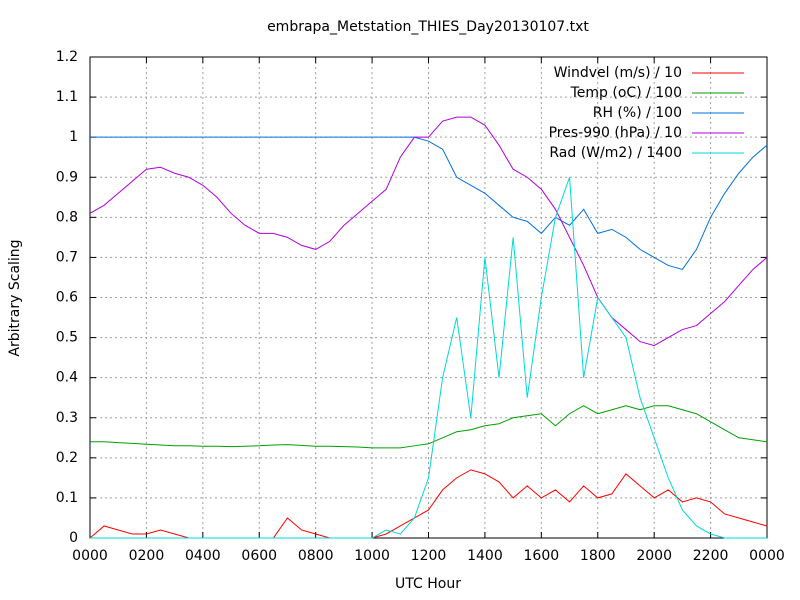  What do you see at coordinates (67, 177) in the screenshot?
I see `y-tick-label: 0.9` at bounding box center [67, 177].